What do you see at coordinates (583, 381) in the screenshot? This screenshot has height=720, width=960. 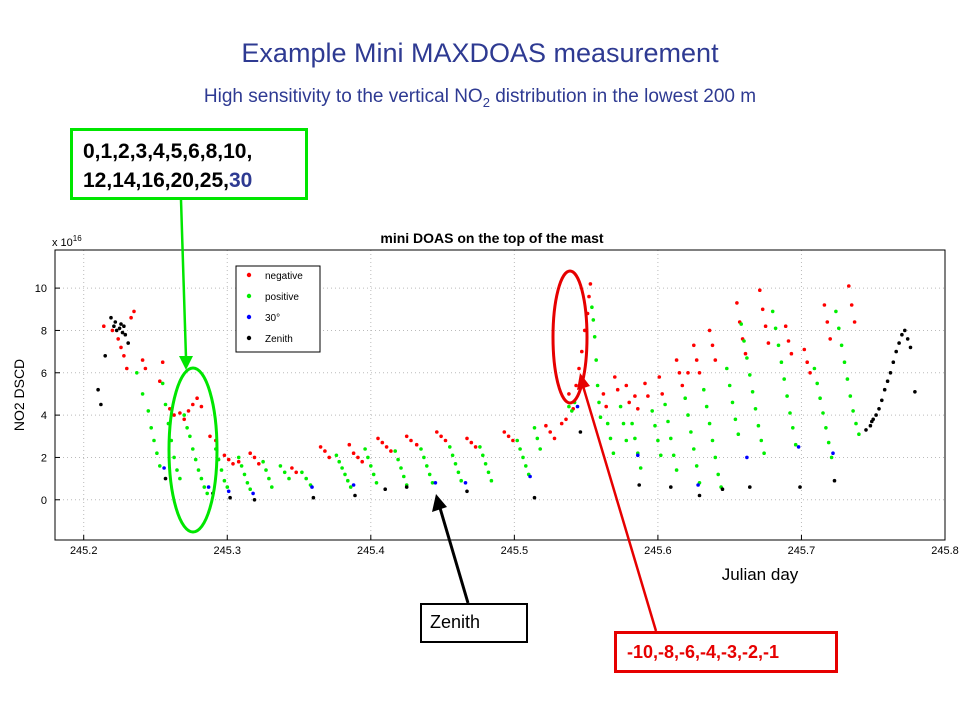 I see `red-callout-arrowhead` at bounding box center [583, 381].